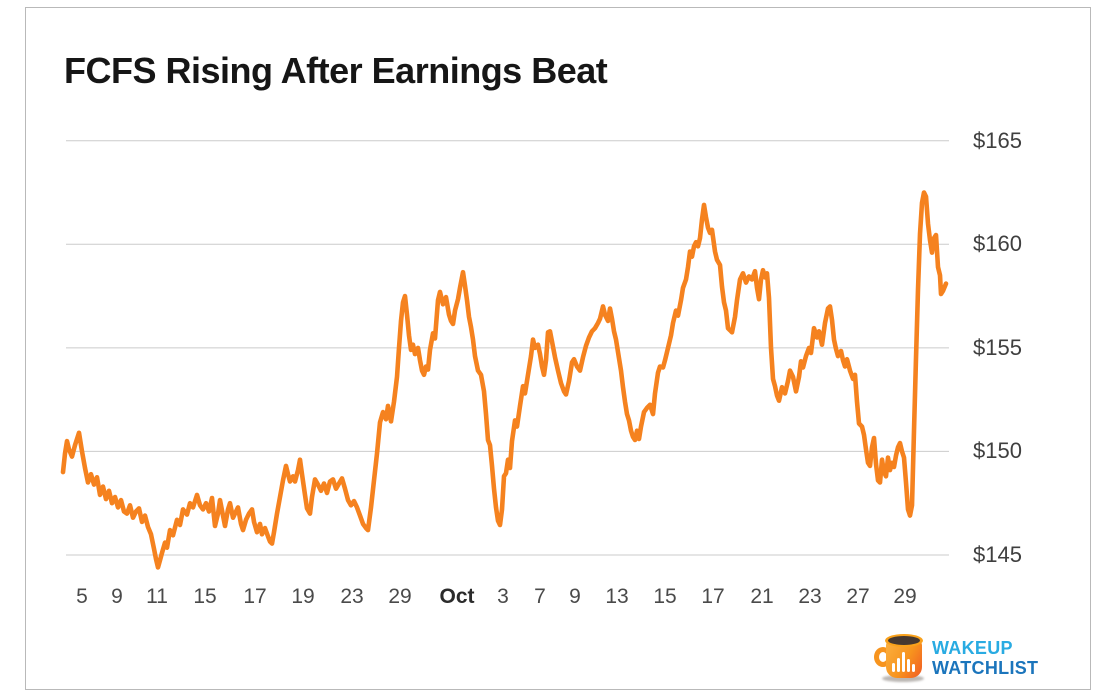 Image resolution: width=1100 pixels, height=700 pixels. I want to click on wakeup-watchlist-logo: WAKEUP WATCHLIST, so click(968, 658).